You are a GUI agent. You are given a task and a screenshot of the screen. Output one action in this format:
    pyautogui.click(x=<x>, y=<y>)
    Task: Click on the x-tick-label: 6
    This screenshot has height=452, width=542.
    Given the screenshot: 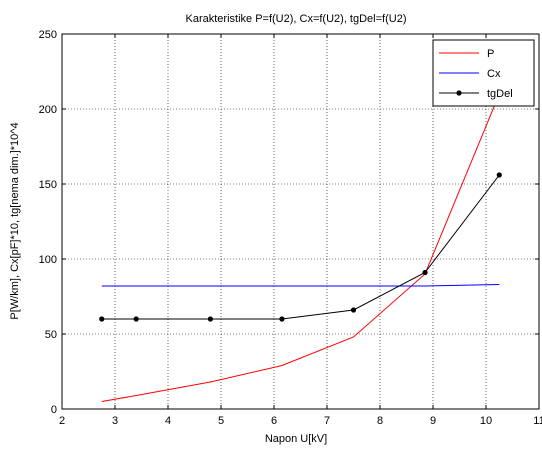 What is the action you would take?
    pyautogui.click(x=274, y=421)
    